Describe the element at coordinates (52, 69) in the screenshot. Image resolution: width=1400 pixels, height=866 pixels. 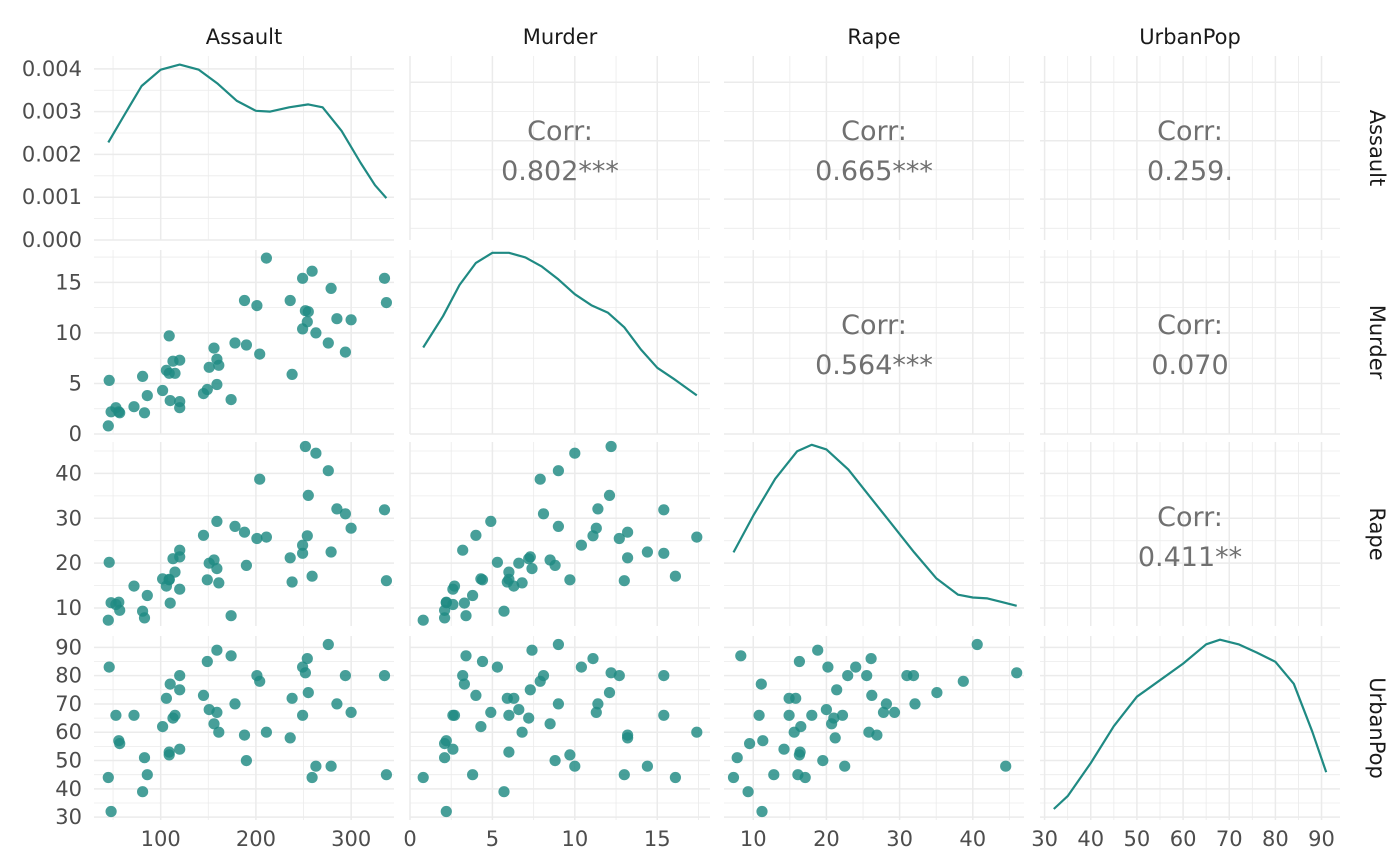
I see `y-tick-label: 0.004` at that location.